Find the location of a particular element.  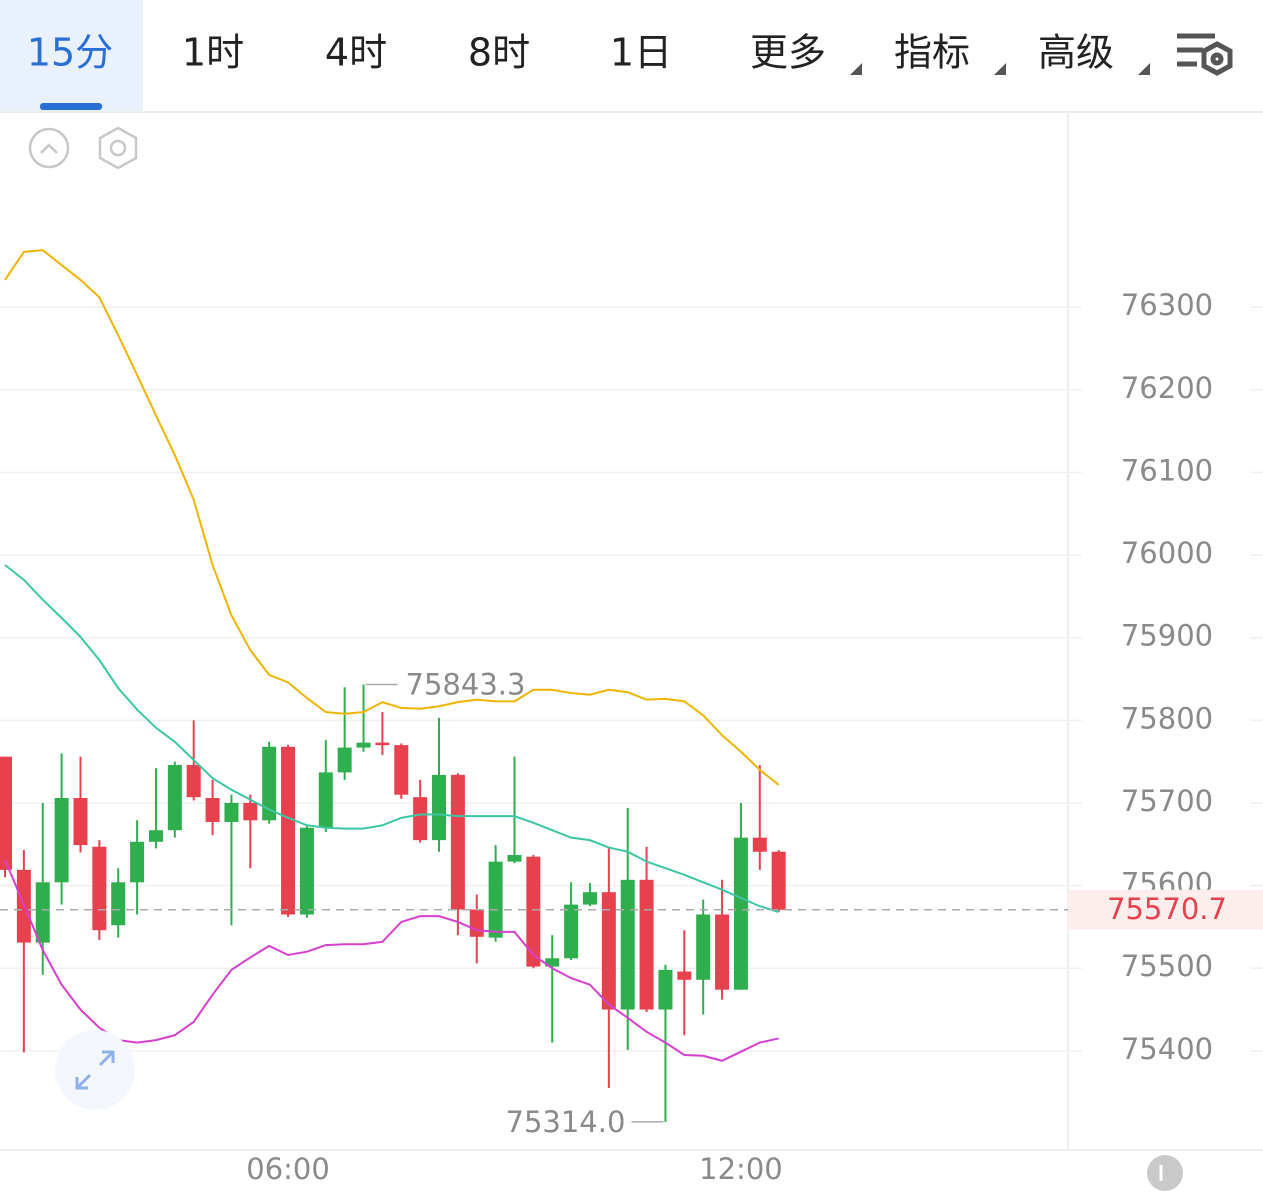

tab: 1时 is located at coordinates (213, 53).